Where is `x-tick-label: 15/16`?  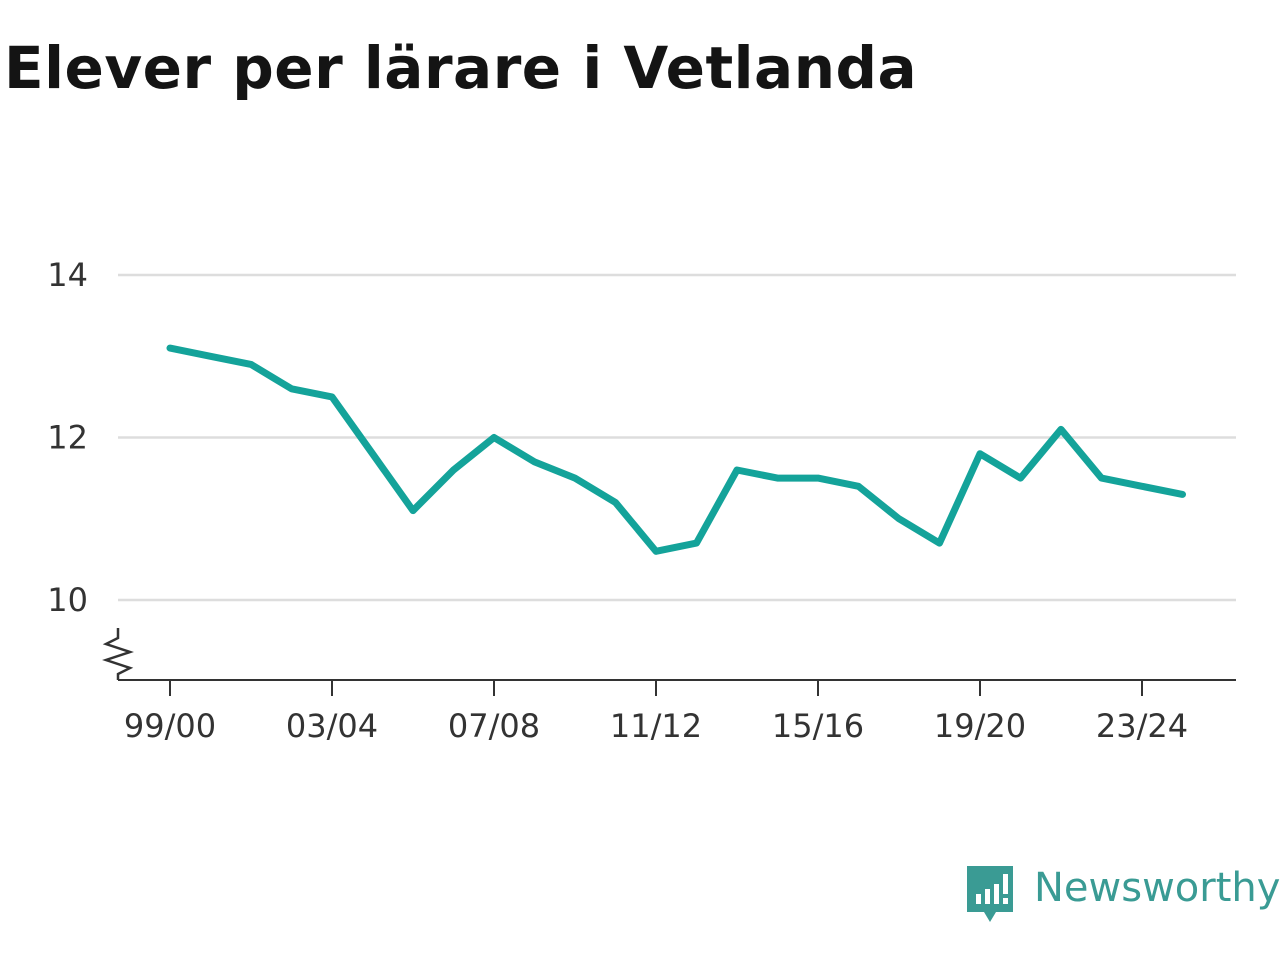
x-tick-label: 15/16 is located at coordinates (818, 726).